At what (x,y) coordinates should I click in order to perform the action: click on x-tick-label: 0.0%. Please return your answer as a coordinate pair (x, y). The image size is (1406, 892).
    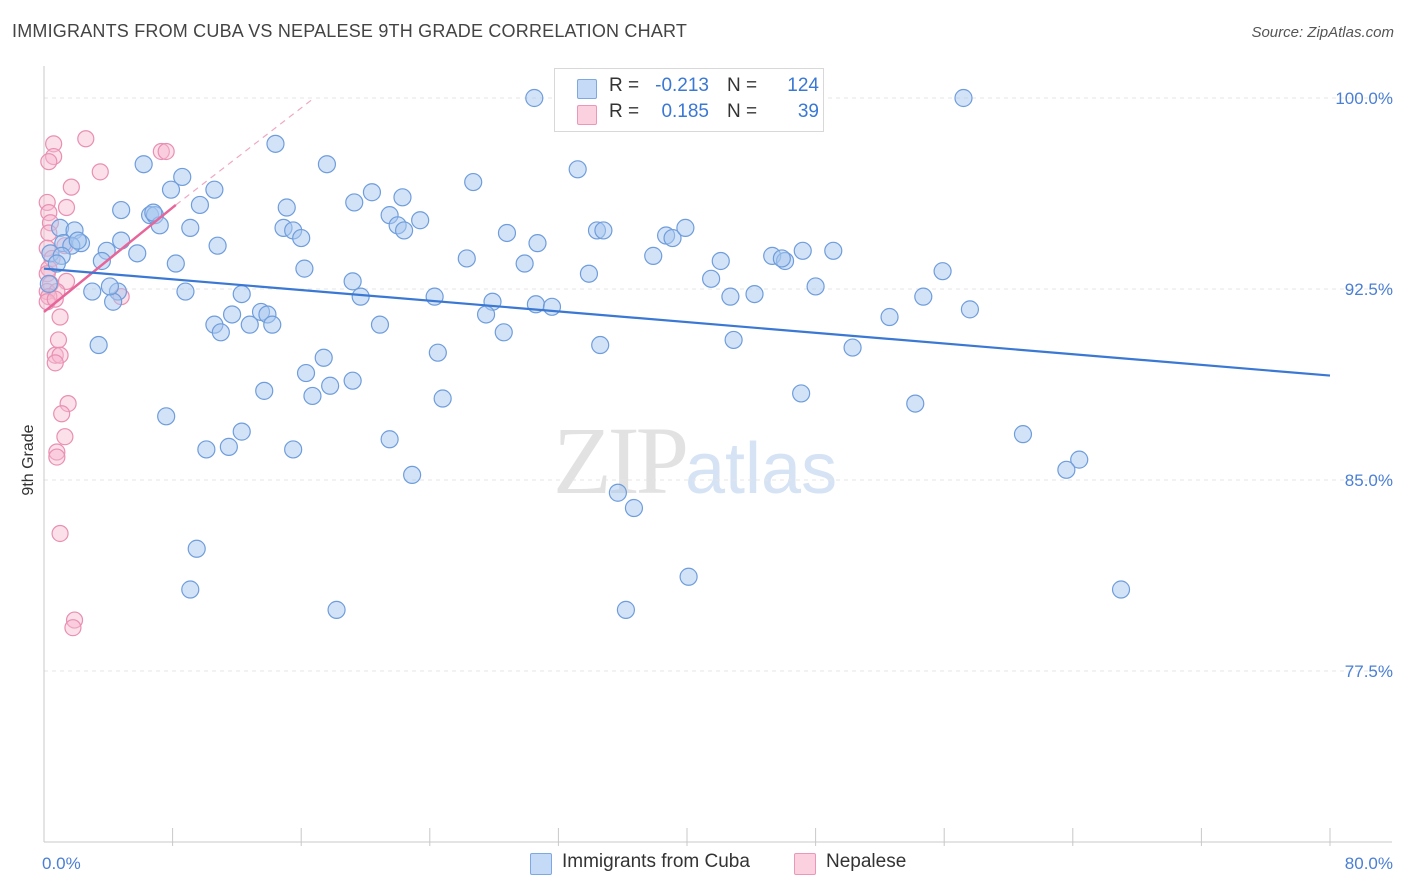
    Looking at the image, I should click on (61, 863).